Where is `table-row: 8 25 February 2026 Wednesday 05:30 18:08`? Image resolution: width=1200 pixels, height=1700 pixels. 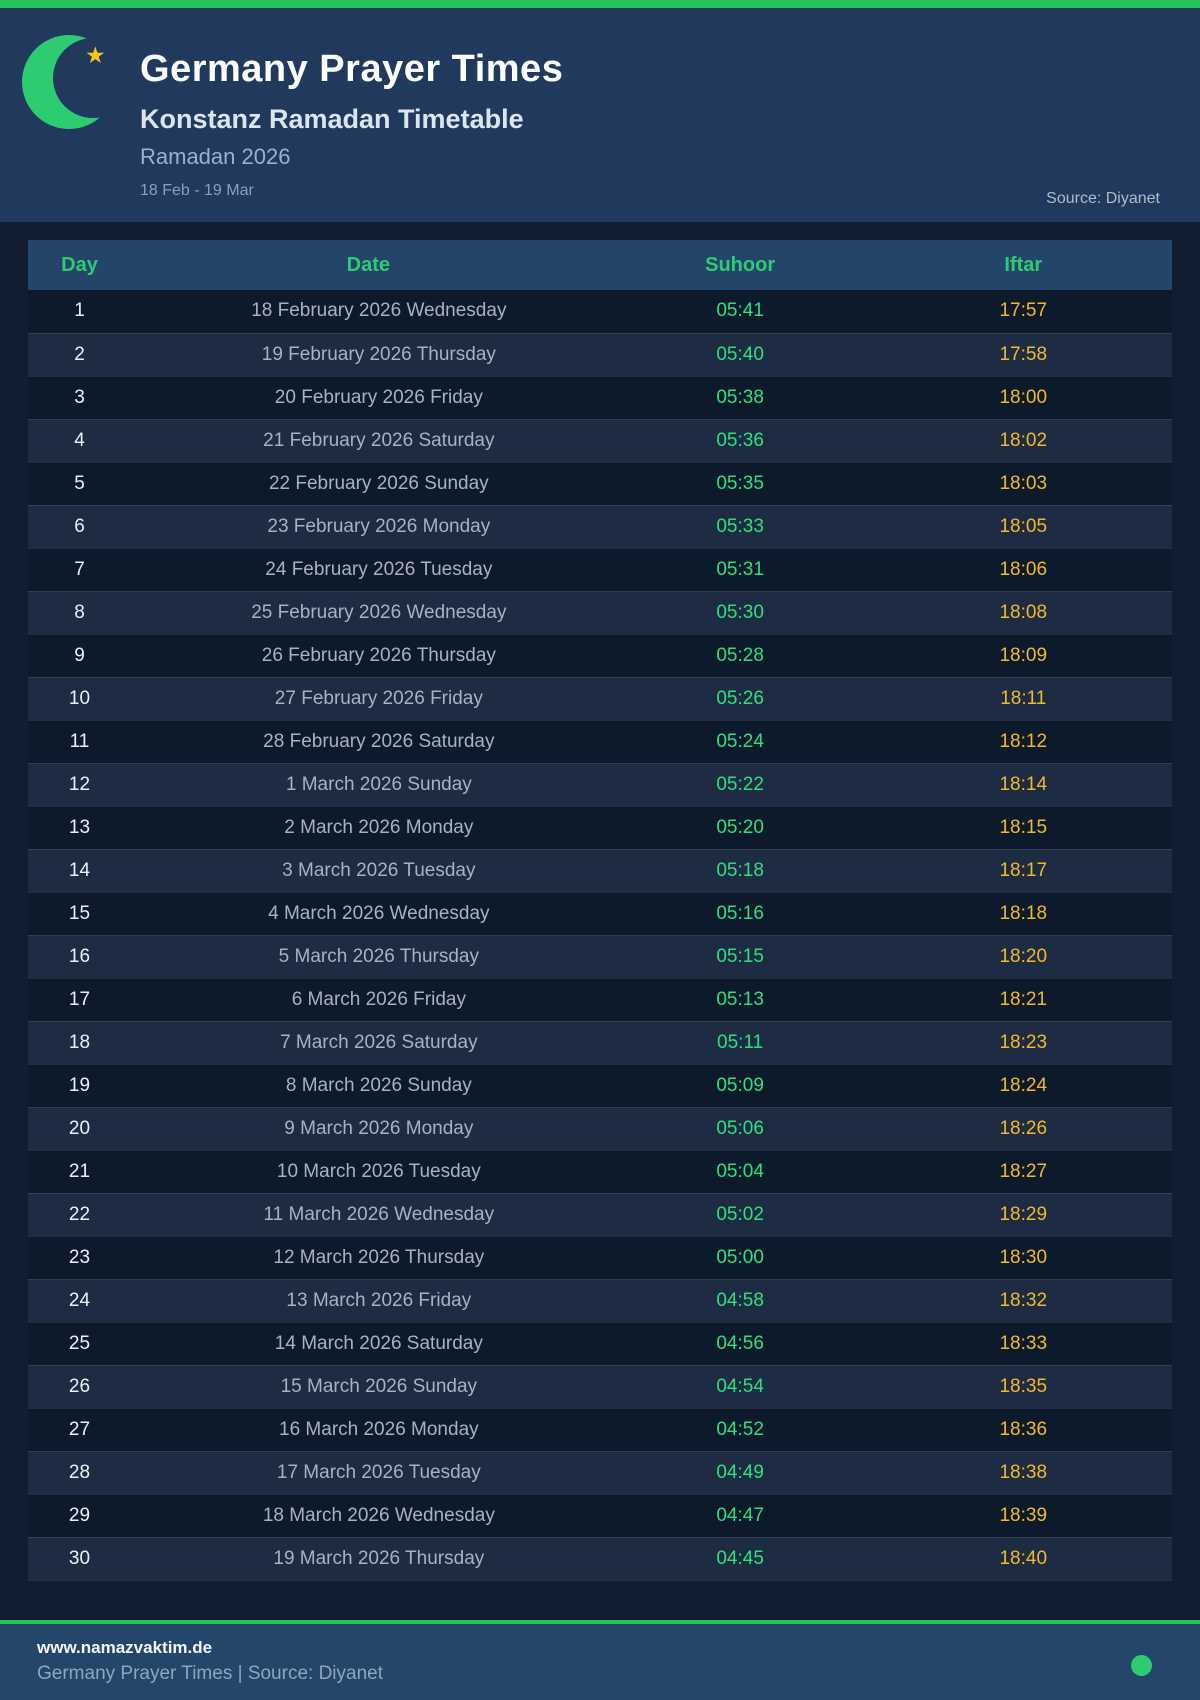
table-row: 8 25 February 2026 Wednesday 05:30 18:08 is located at coordinates (600, 612).